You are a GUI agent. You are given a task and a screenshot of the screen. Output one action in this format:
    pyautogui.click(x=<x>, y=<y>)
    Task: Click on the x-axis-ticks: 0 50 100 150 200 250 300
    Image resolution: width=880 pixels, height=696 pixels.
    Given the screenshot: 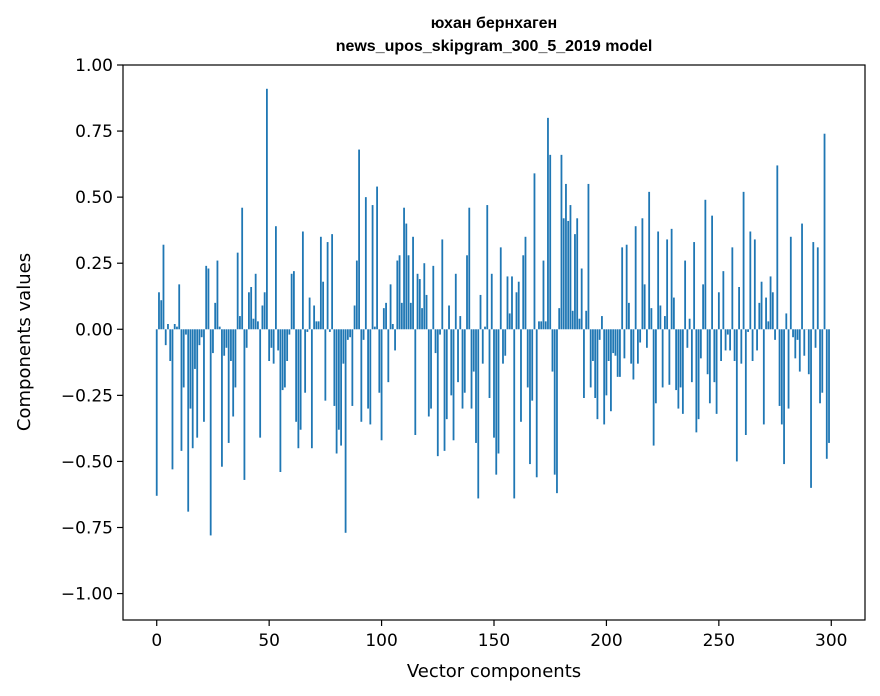 What is the action you would take?
    pyautogui.click(x=499, y=635)
    